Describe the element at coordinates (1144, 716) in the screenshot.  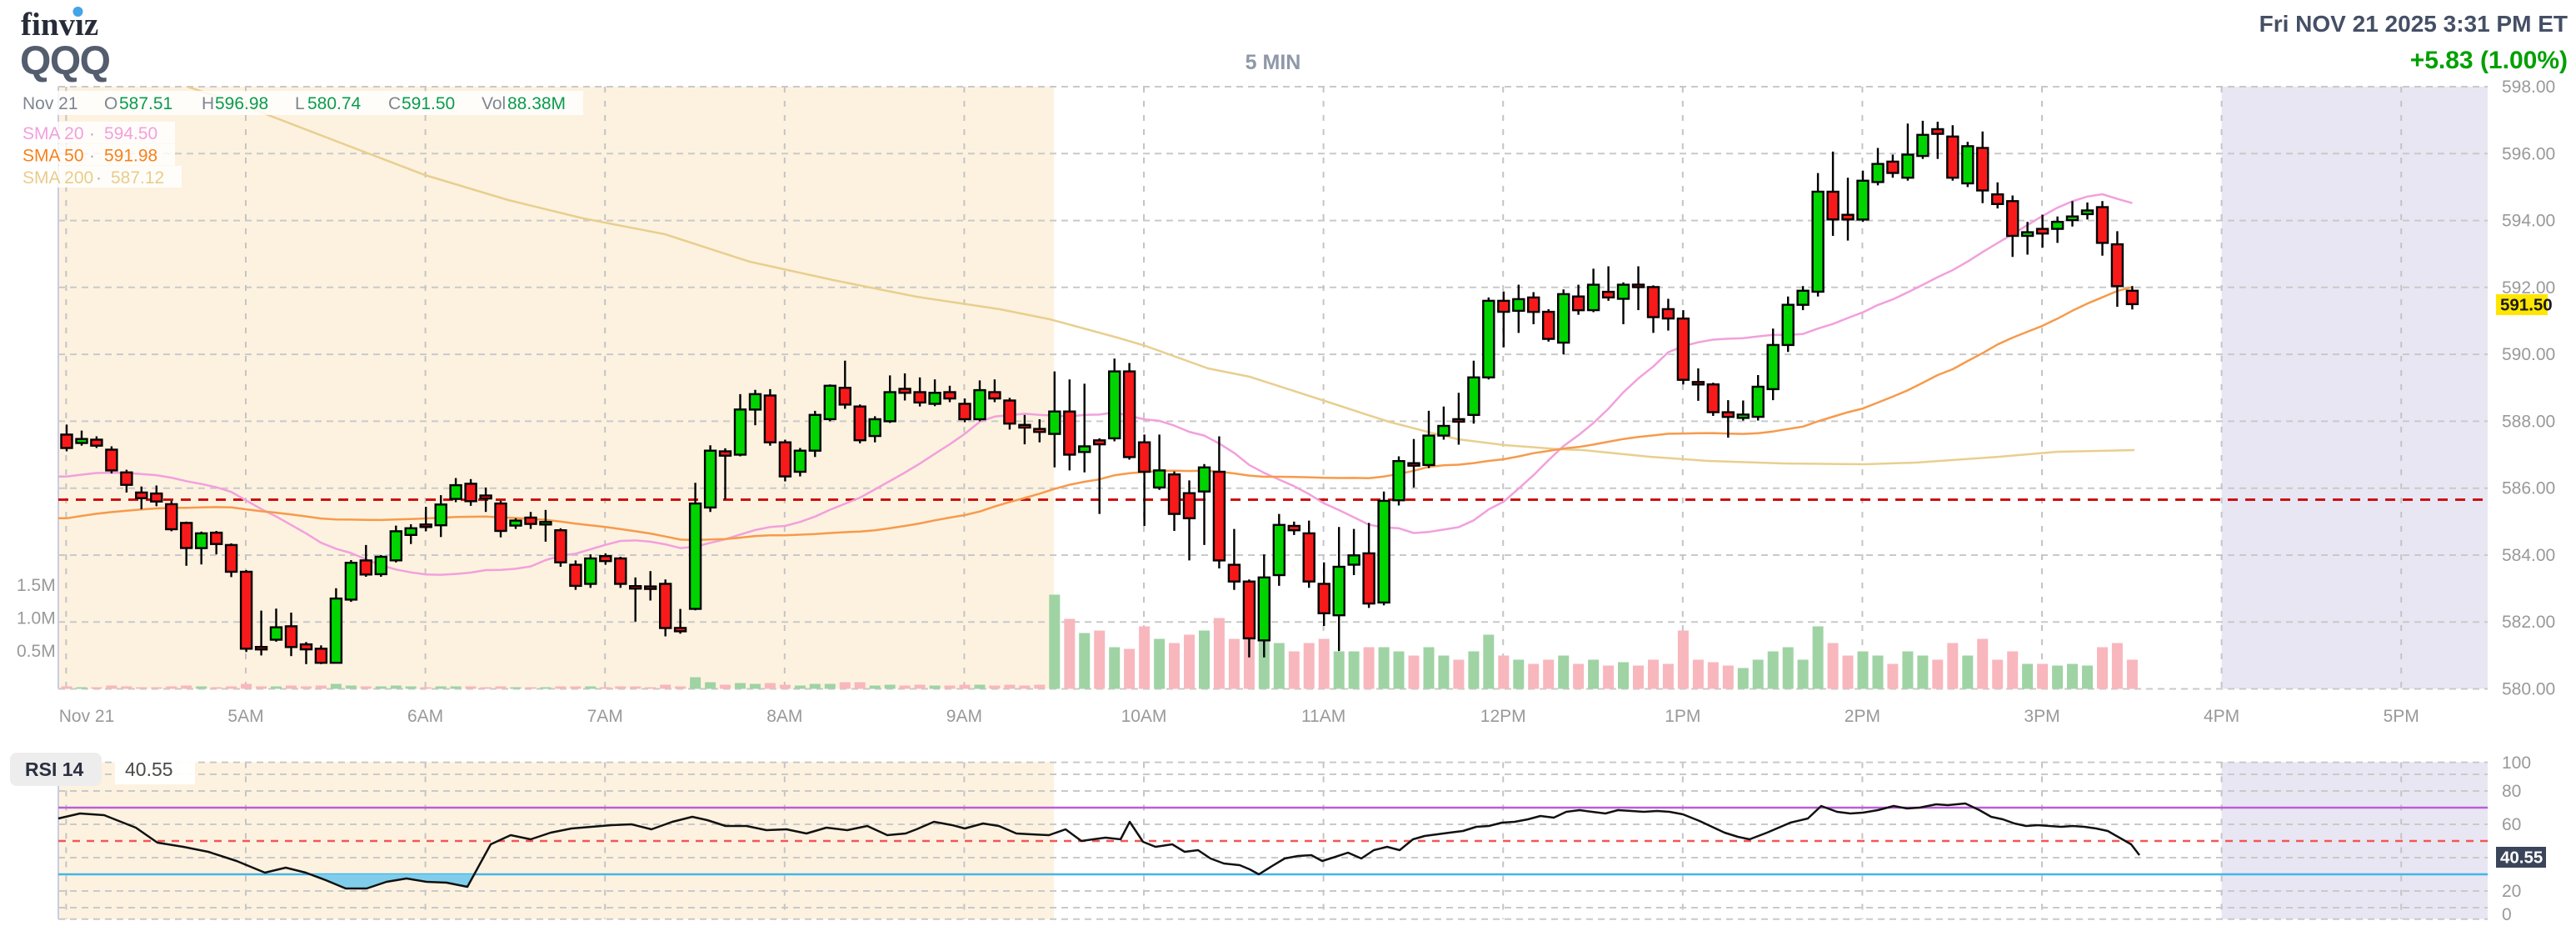
I see `svg-text: 10AM` at that location.